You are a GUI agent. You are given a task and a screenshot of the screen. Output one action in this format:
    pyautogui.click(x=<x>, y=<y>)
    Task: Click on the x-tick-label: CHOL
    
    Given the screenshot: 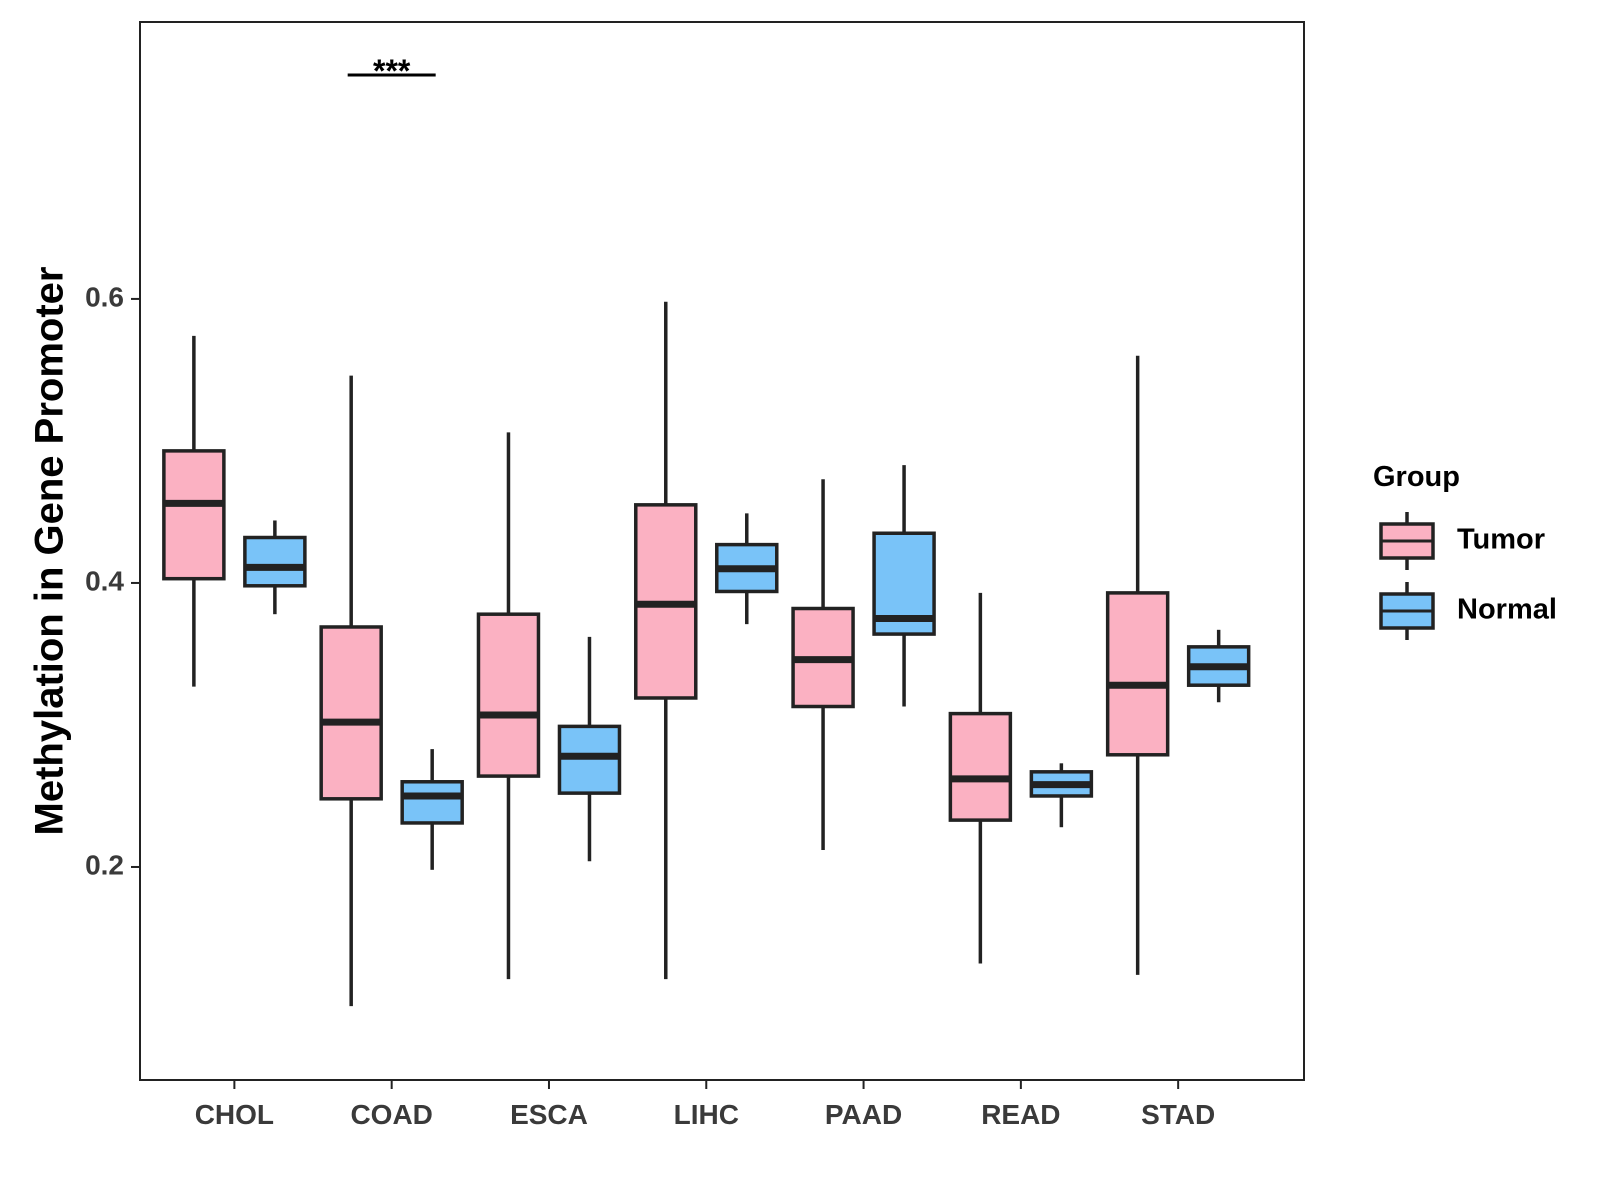 What is the action you would take?
    pyautogui.click(x=234, y=1114)
    